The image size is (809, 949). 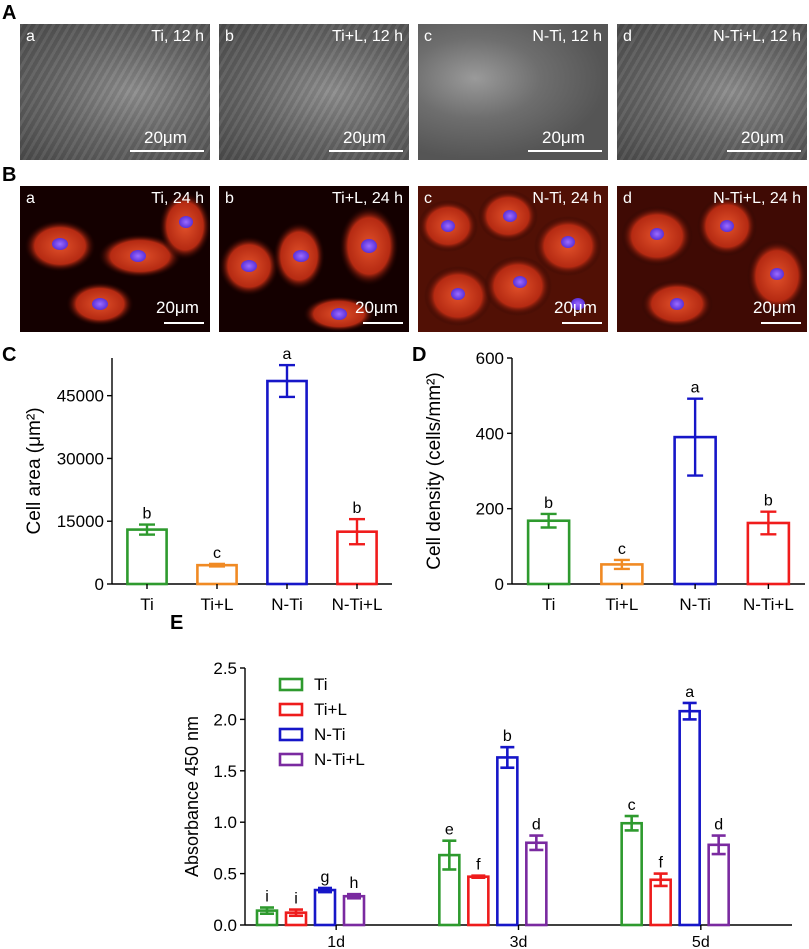 I want to click on bar-ti-5d, so click(x=631, y=874).